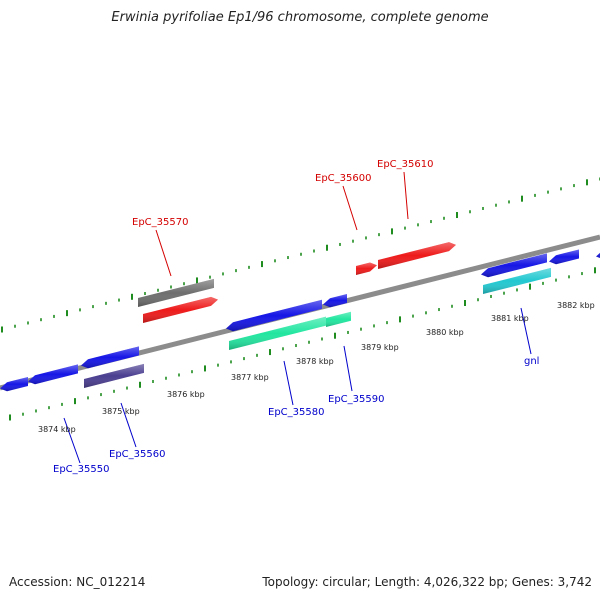 This screenshot has height=600, width=600. I want to click on accession-text: Accession: NC_012214, so click(77, 582).